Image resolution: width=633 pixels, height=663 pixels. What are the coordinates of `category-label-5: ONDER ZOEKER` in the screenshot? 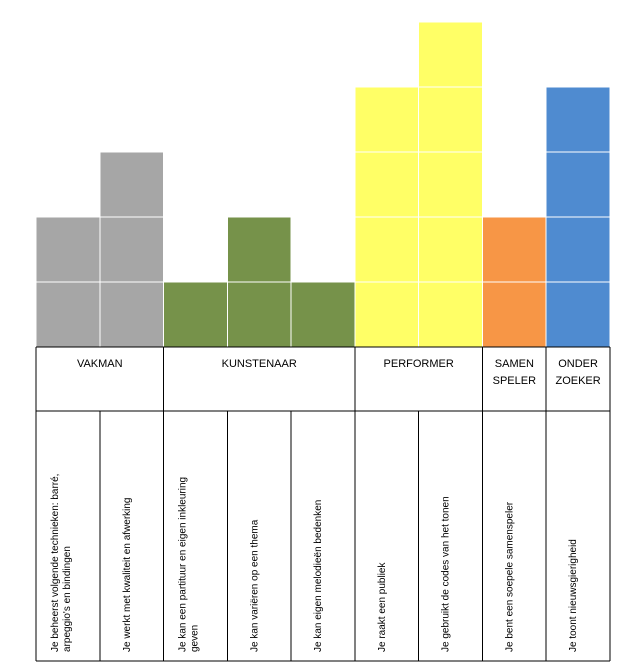 It's located at (577, 372).